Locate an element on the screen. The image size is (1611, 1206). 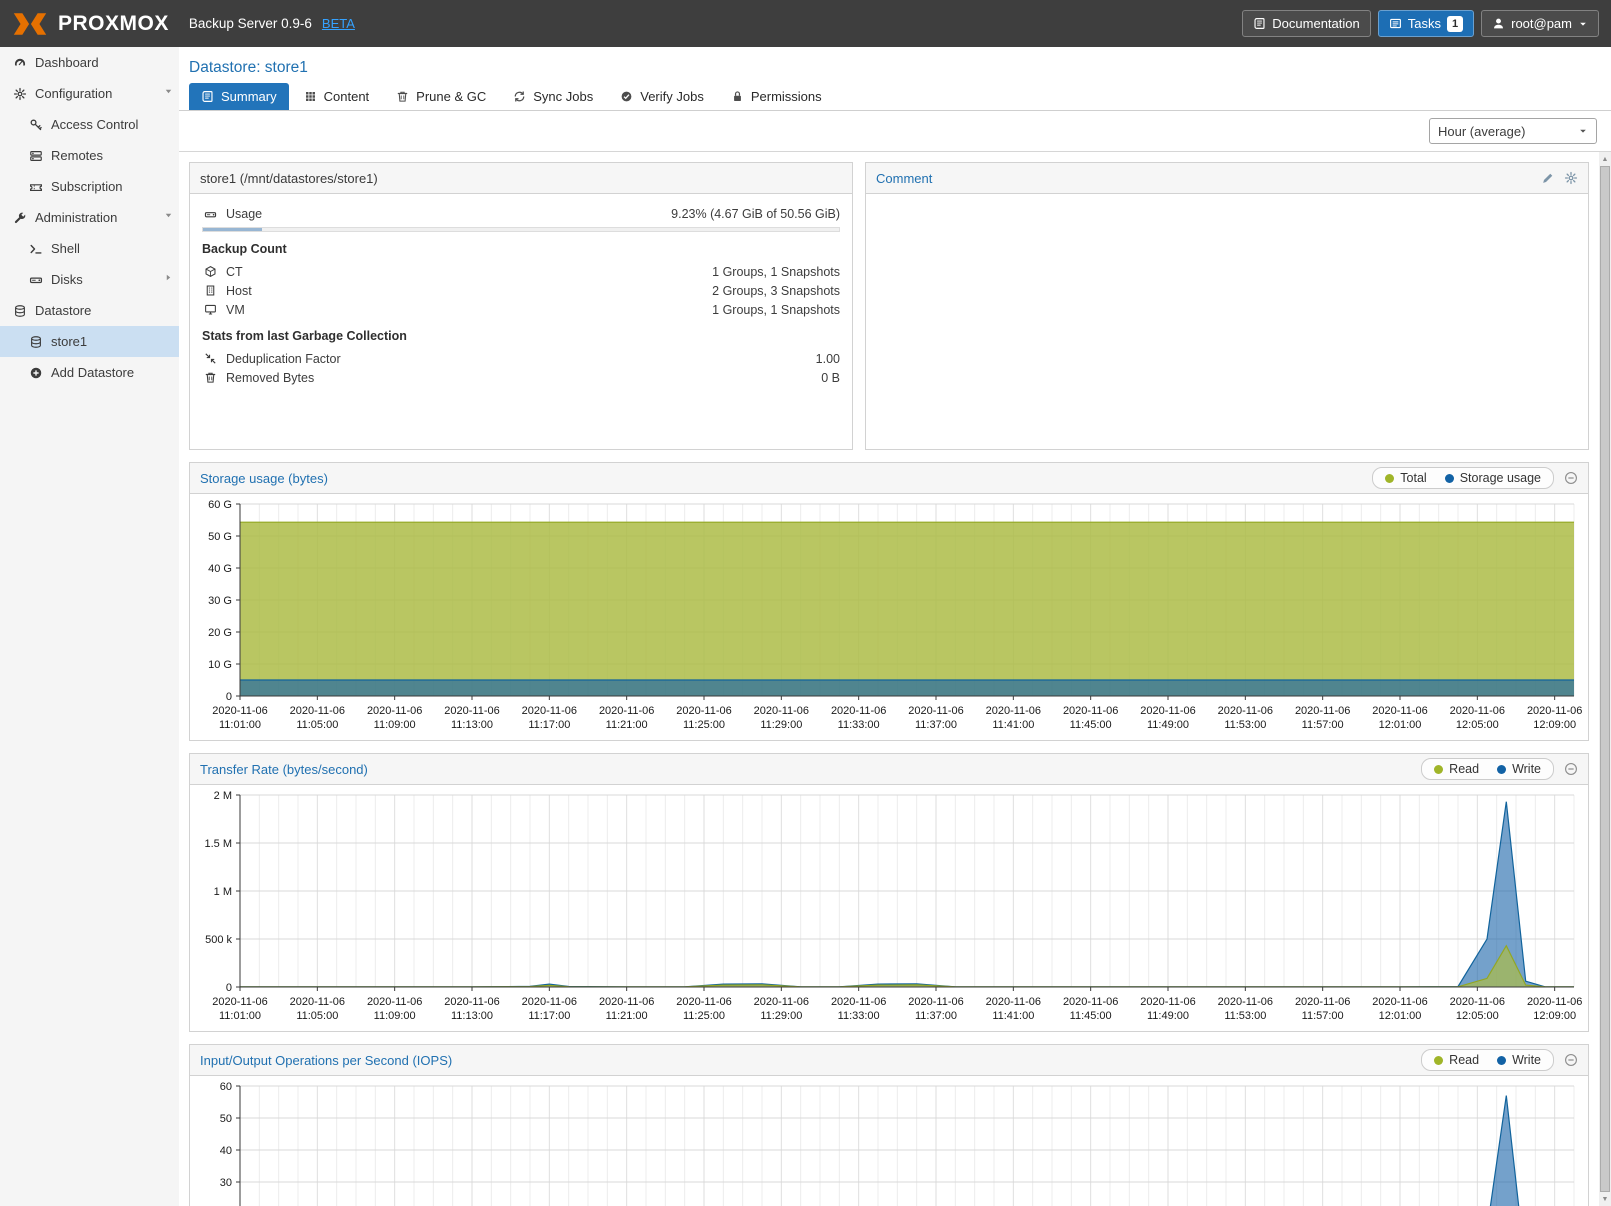
sidebar-item-label: Access Control is located at coordinates (95, 124).